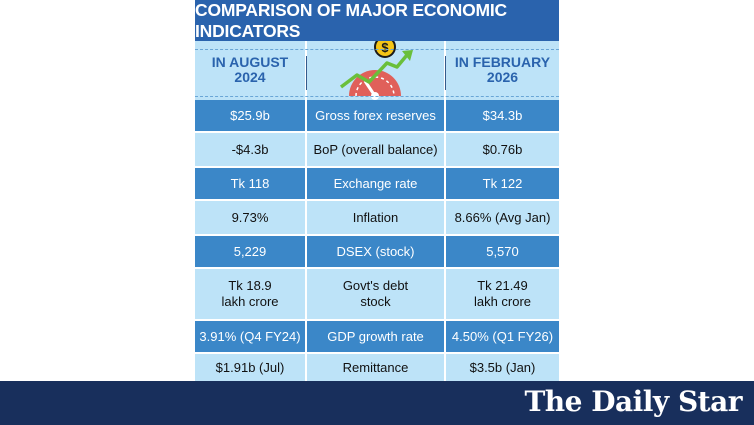 This screenshot has height=425, width=754. What do you see at coordinates (633, 401) in the screenshot?
I see `brand-logo: The Daily Star` at bounding box center [633, 401].